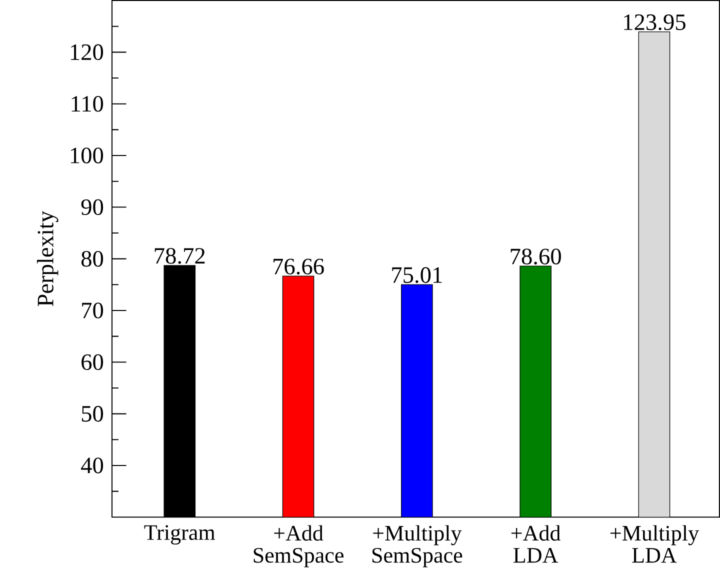  What do you see at coordinates (92, 207) in the screenshot?
I see `y-tick-label: 90` at bounding box center [92, 207].